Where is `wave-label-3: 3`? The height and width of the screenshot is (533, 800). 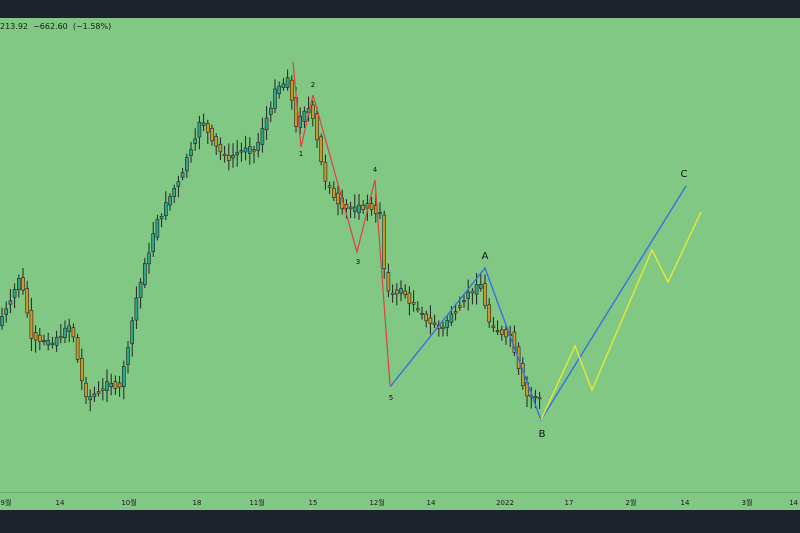 wave-label-3: 3 is located at coordinates (358, 262).